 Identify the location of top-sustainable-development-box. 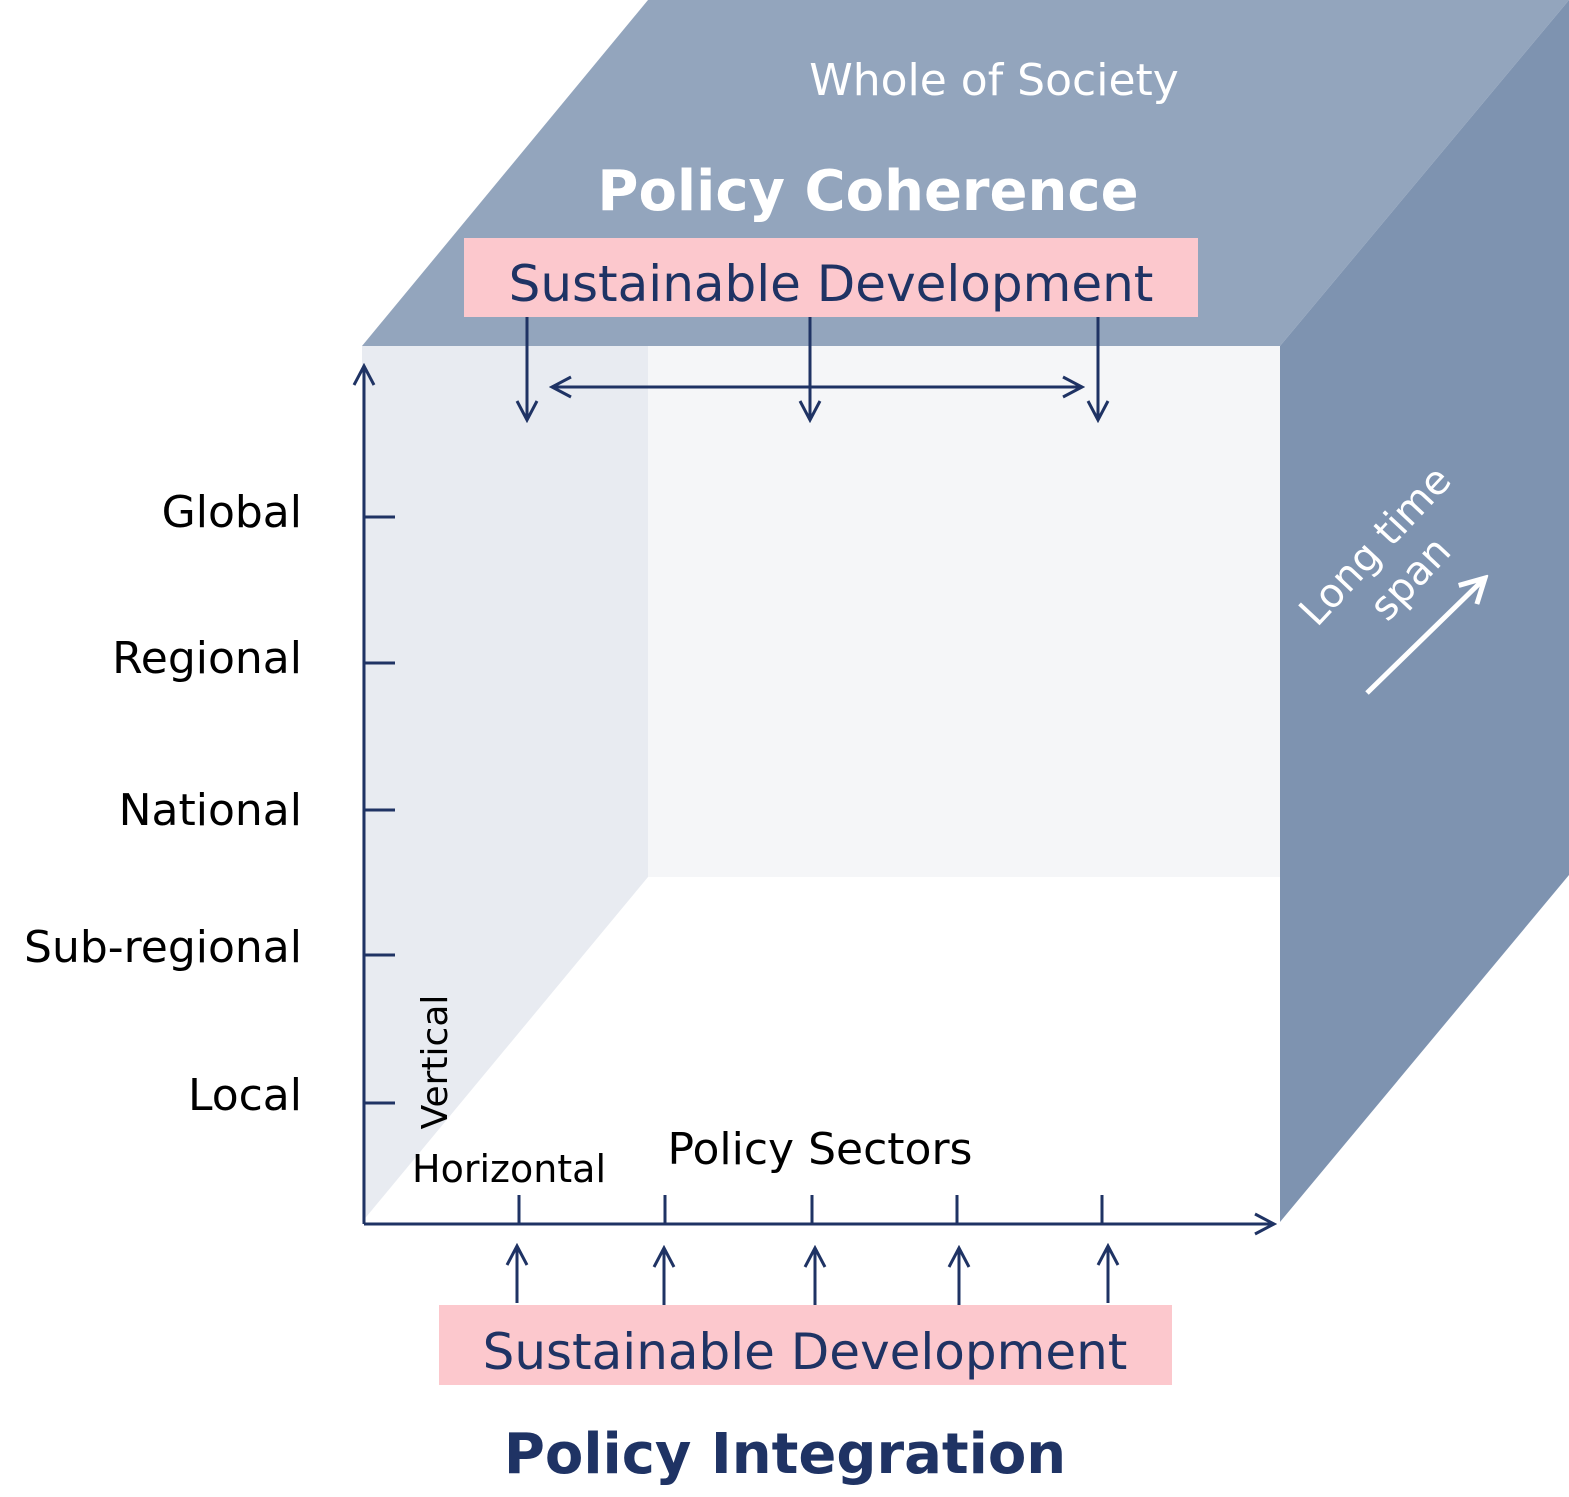
(831, 277).